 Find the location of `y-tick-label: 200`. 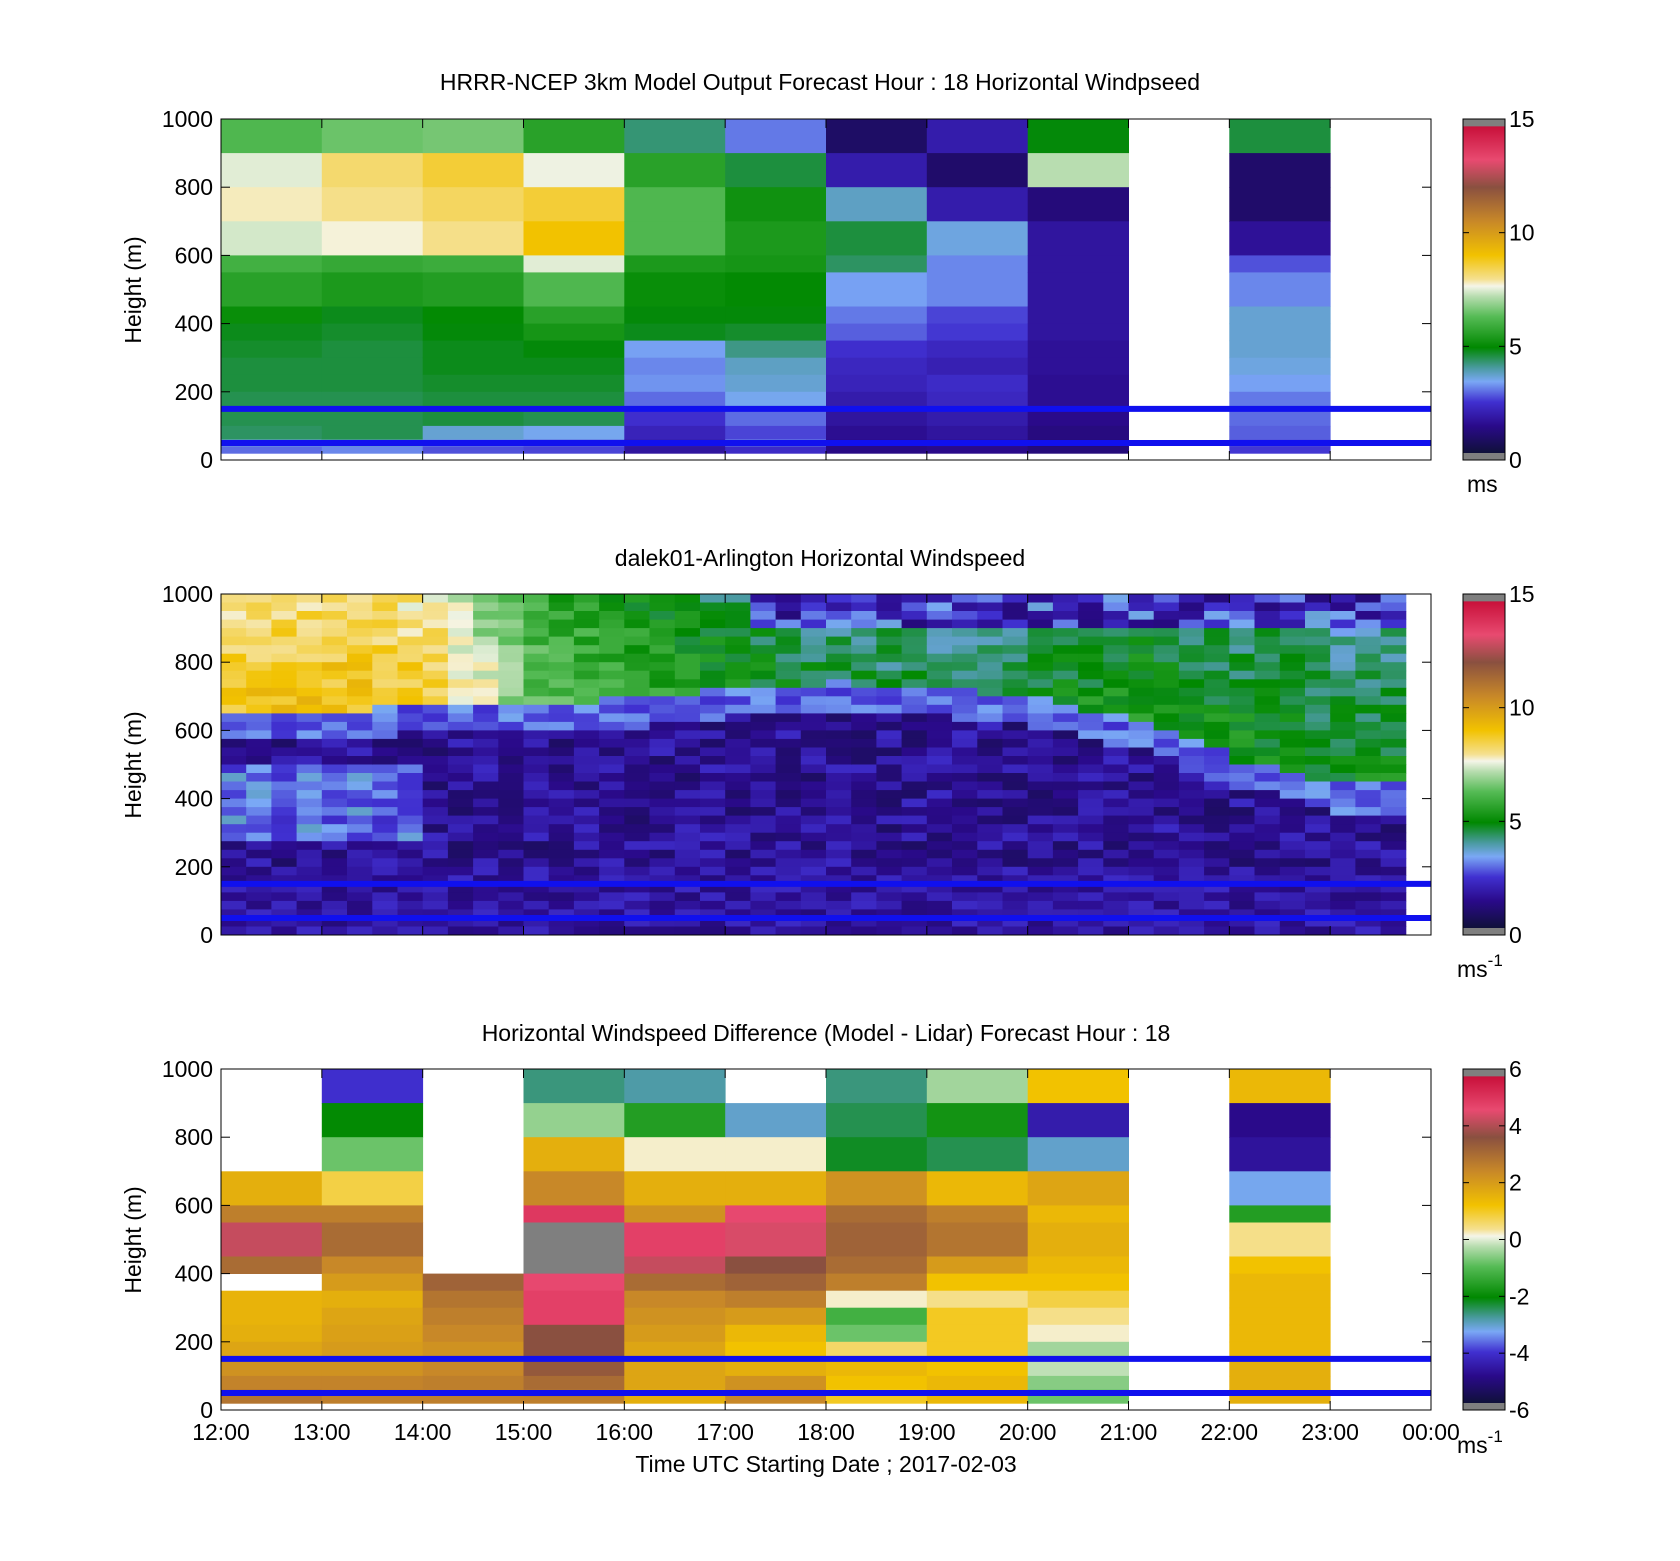

y-tick-label: 200 is located at coordinates (194, 392).